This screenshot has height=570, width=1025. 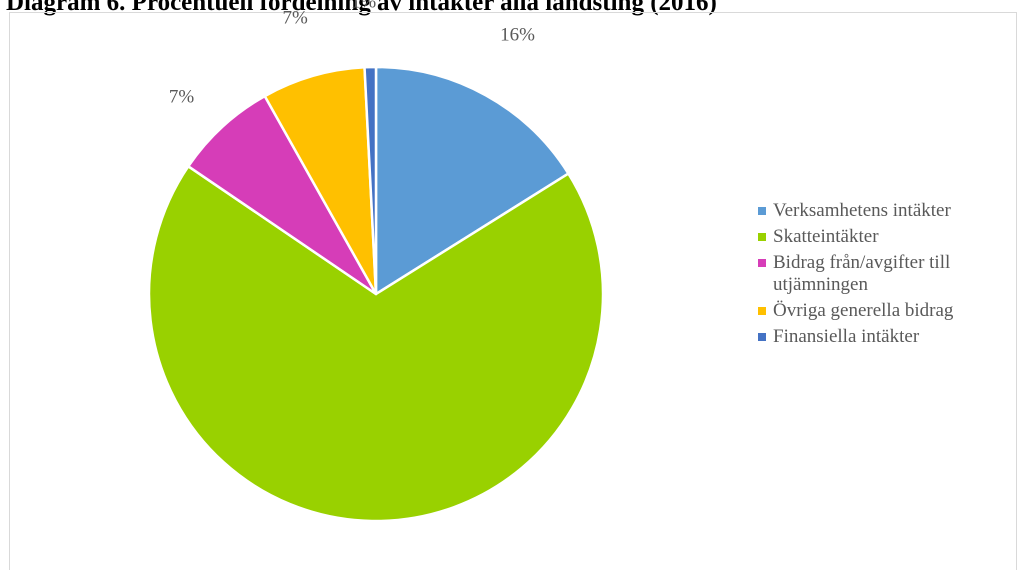 What do you see at coordinates (863, 310) in the screenshot?
I see `legend-label: Övriga generella bidrag` at bounding box center [863, 310].